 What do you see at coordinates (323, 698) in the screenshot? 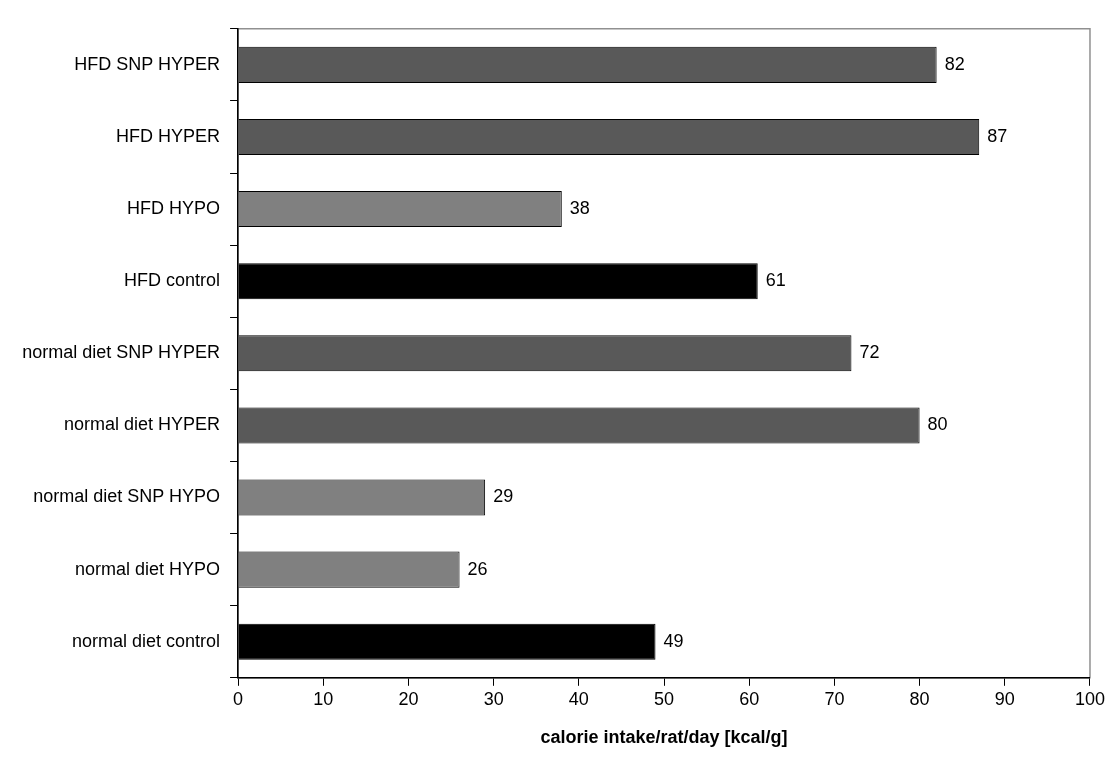
I see `x-tick-label: 10` at bounding box center [323, 698].